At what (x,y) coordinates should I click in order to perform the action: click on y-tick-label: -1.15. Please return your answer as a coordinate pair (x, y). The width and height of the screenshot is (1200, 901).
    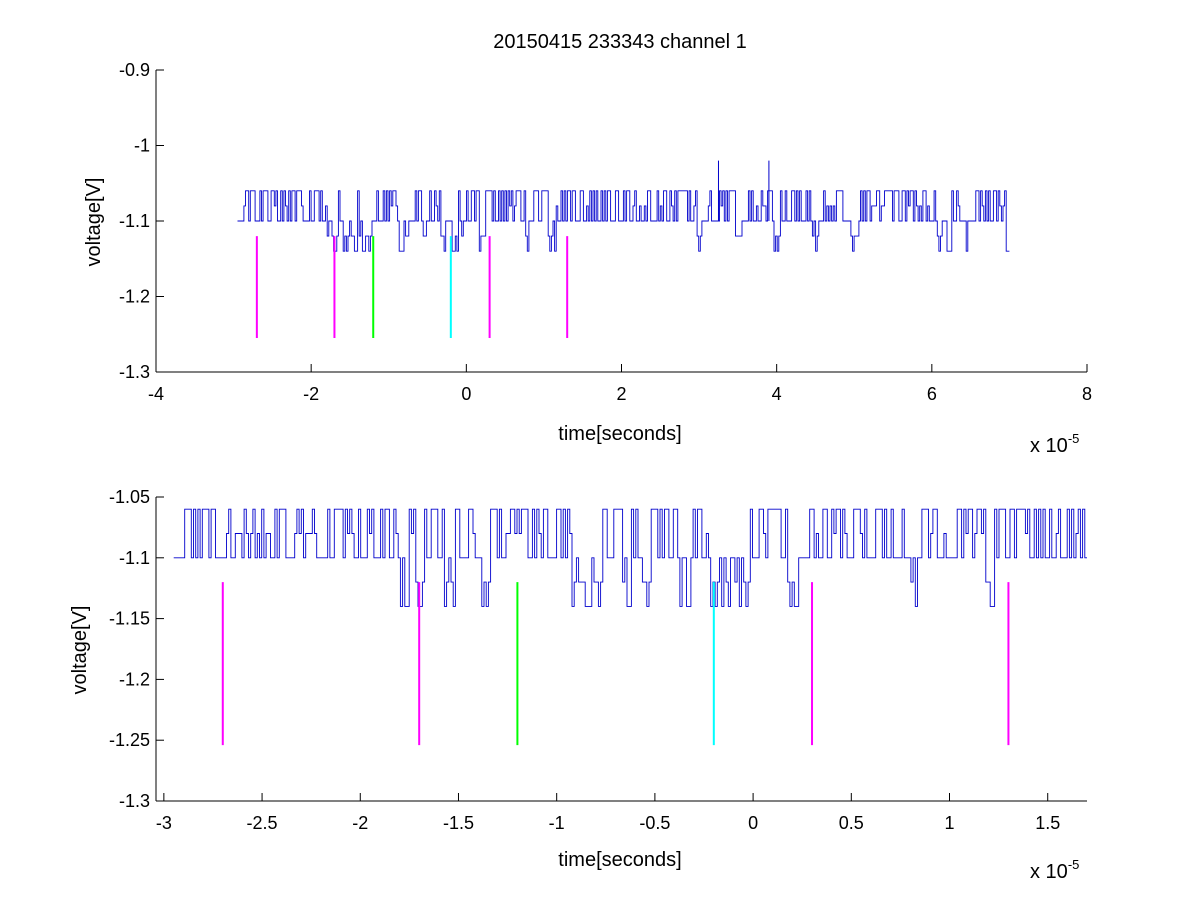
    Looking at the image, I should click on (129, 619).